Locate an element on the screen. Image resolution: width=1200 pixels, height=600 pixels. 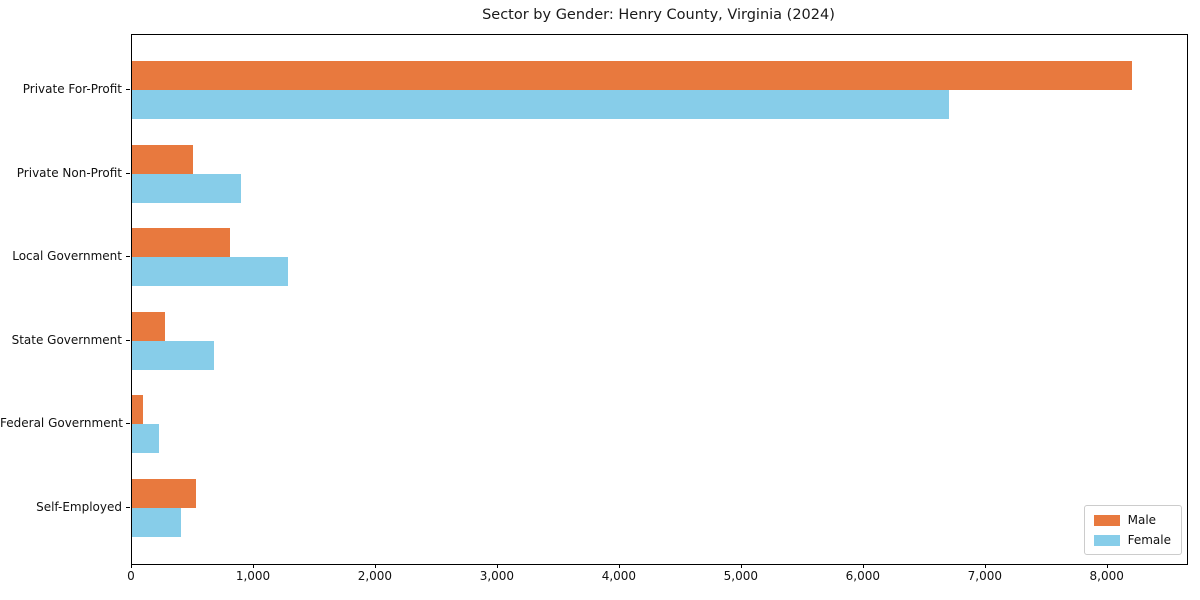
x-axis-tick-label: 4,000 is located at coordinates (619, 576).